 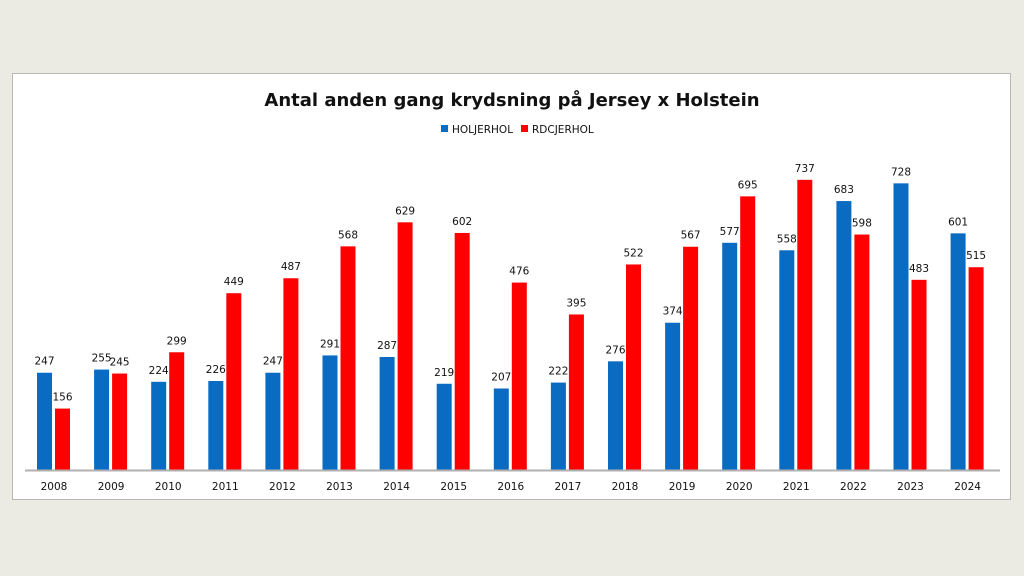 What do you see at coordinates (102, 419) in the screenshot?
I see `bar-holjerhol-2009` at bounding box center [102, 419].